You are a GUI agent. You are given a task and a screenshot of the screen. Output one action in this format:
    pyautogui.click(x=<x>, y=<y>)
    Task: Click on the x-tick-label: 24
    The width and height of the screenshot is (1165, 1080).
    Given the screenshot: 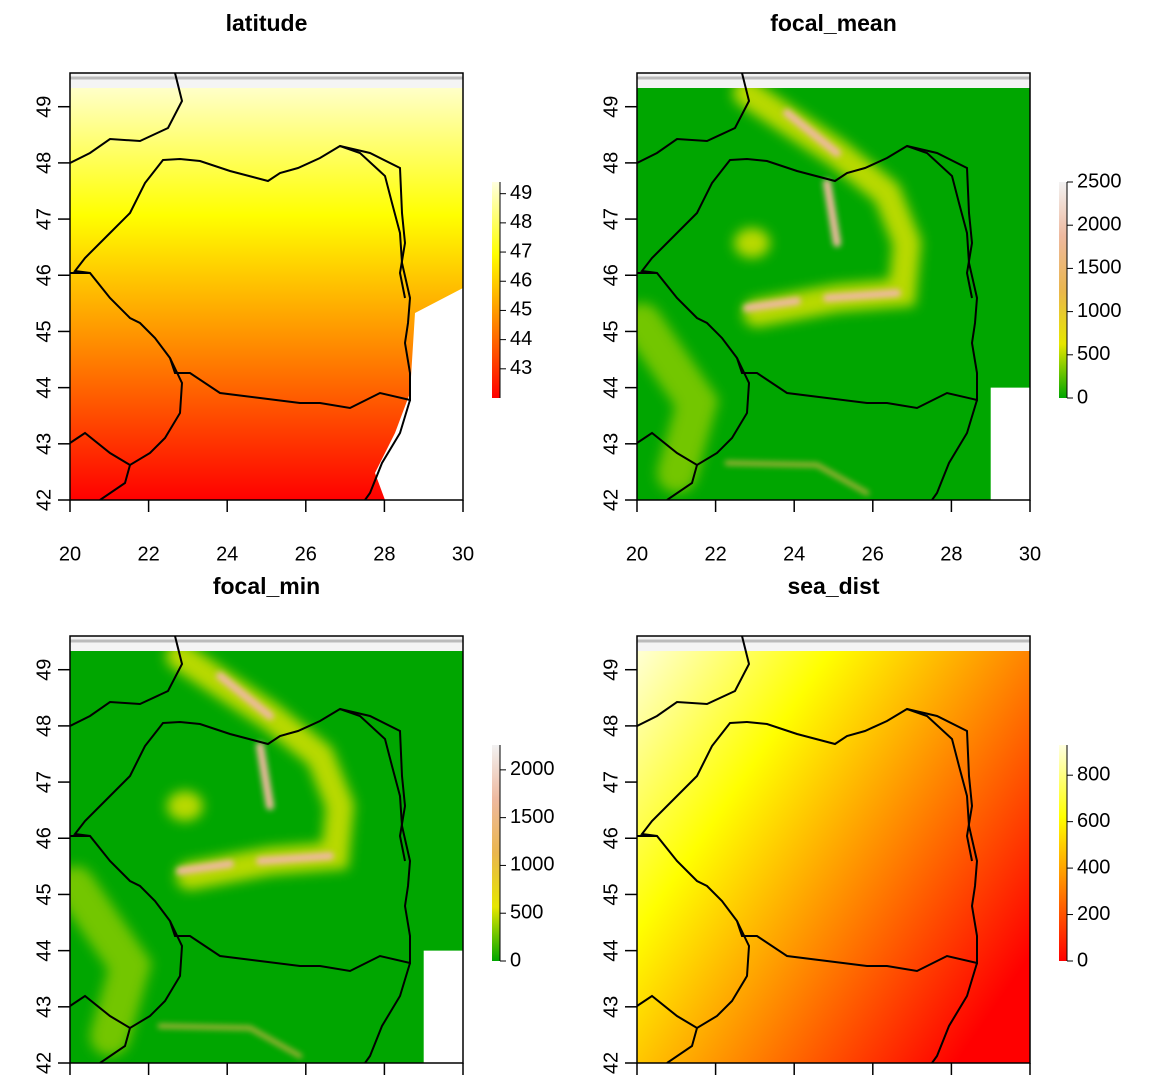 What is the action you would take?
    pyautogui.click(x=227, y=554)
    